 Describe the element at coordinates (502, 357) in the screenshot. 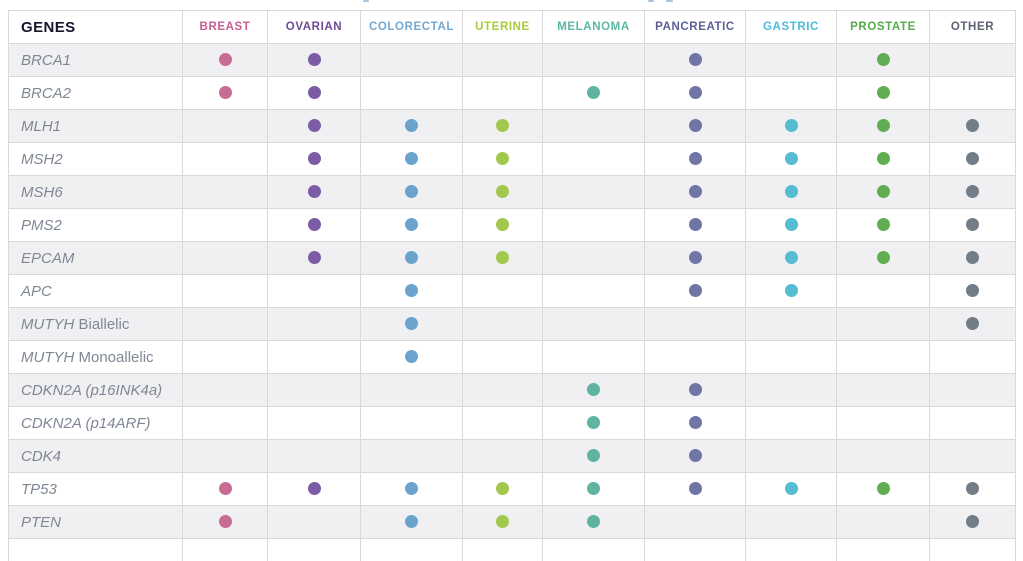

I see `cell-uterine` at that location.